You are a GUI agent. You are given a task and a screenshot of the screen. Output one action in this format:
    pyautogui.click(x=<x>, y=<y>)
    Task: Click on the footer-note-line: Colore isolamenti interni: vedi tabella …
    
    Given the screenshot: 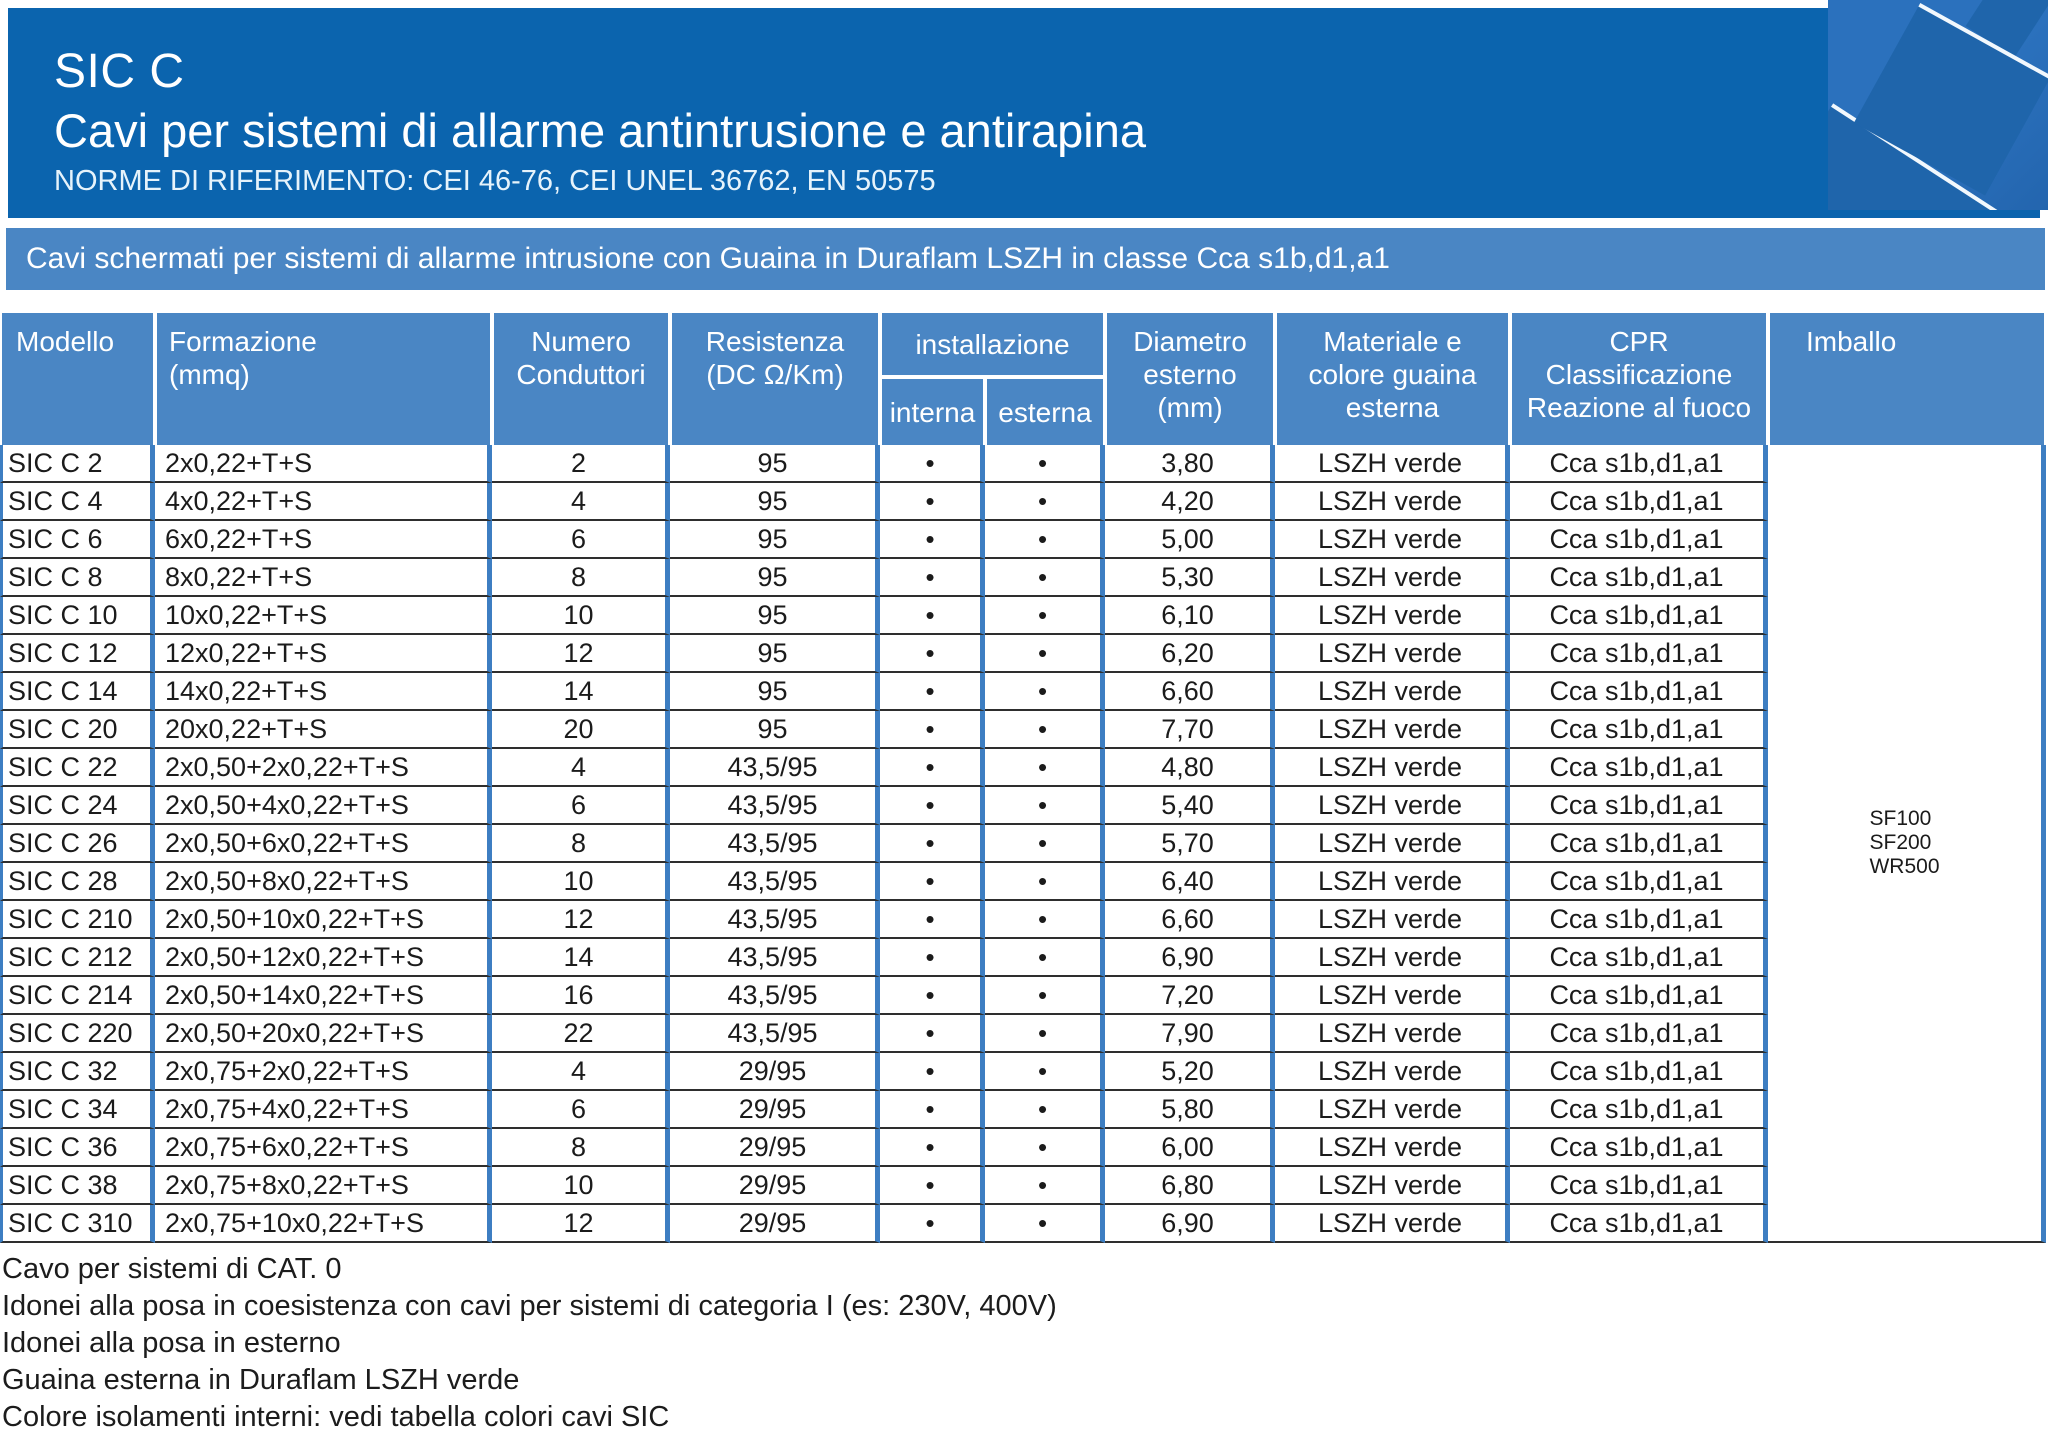 What is the action you would take?
    pyautogui.click(x=336, y=1417)
    